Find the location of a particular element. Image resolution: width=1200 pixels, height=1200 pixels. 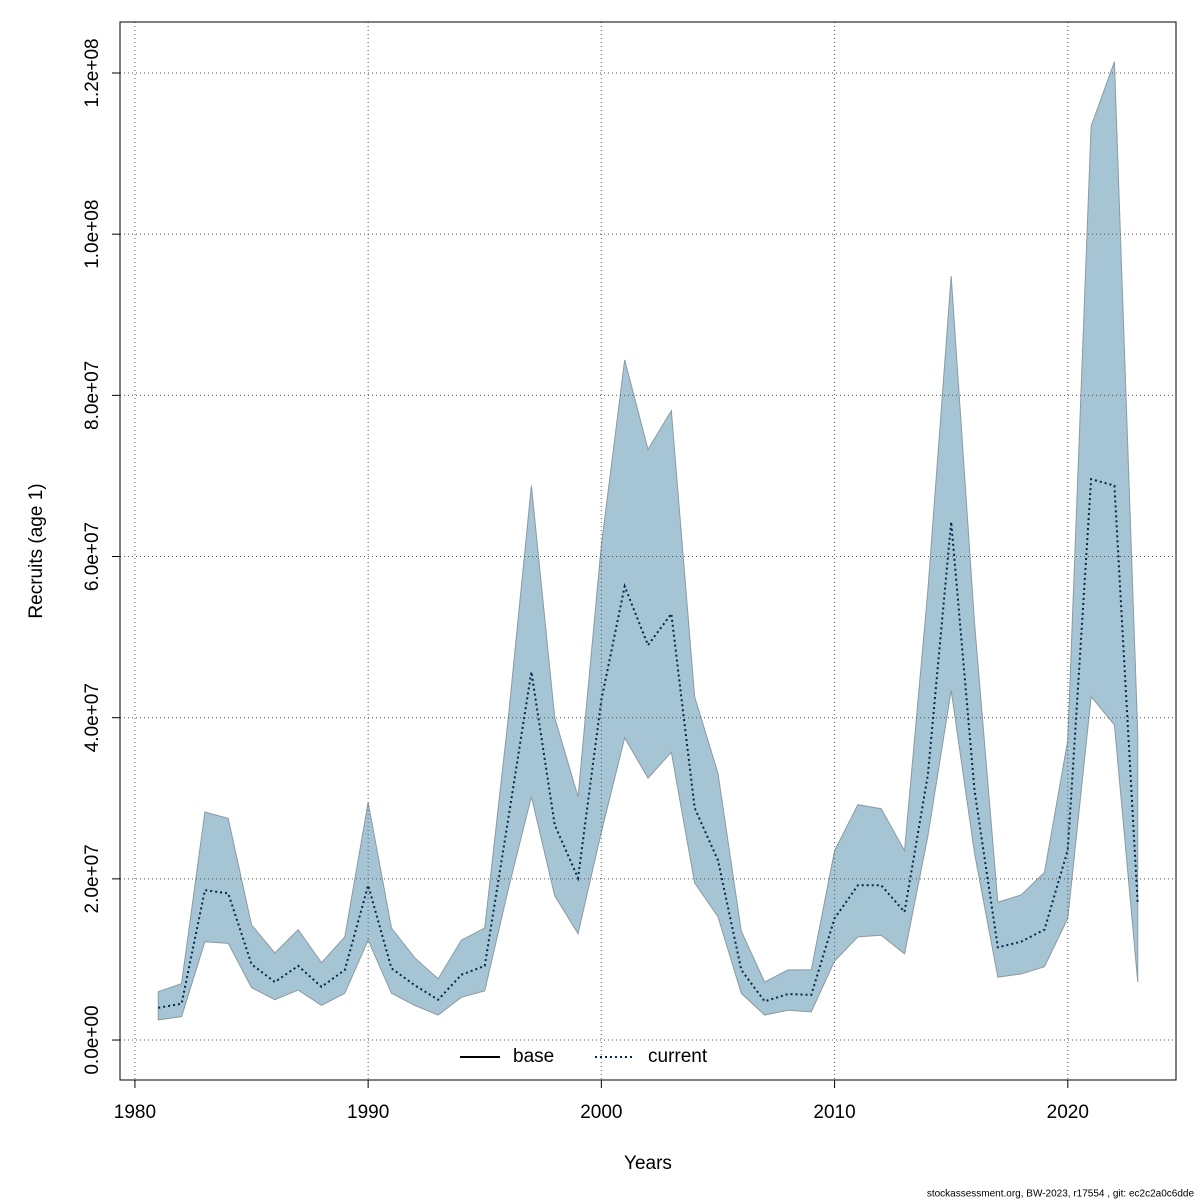

y-tick-label: 6.0e+07 is located at coordinates (92, 556).